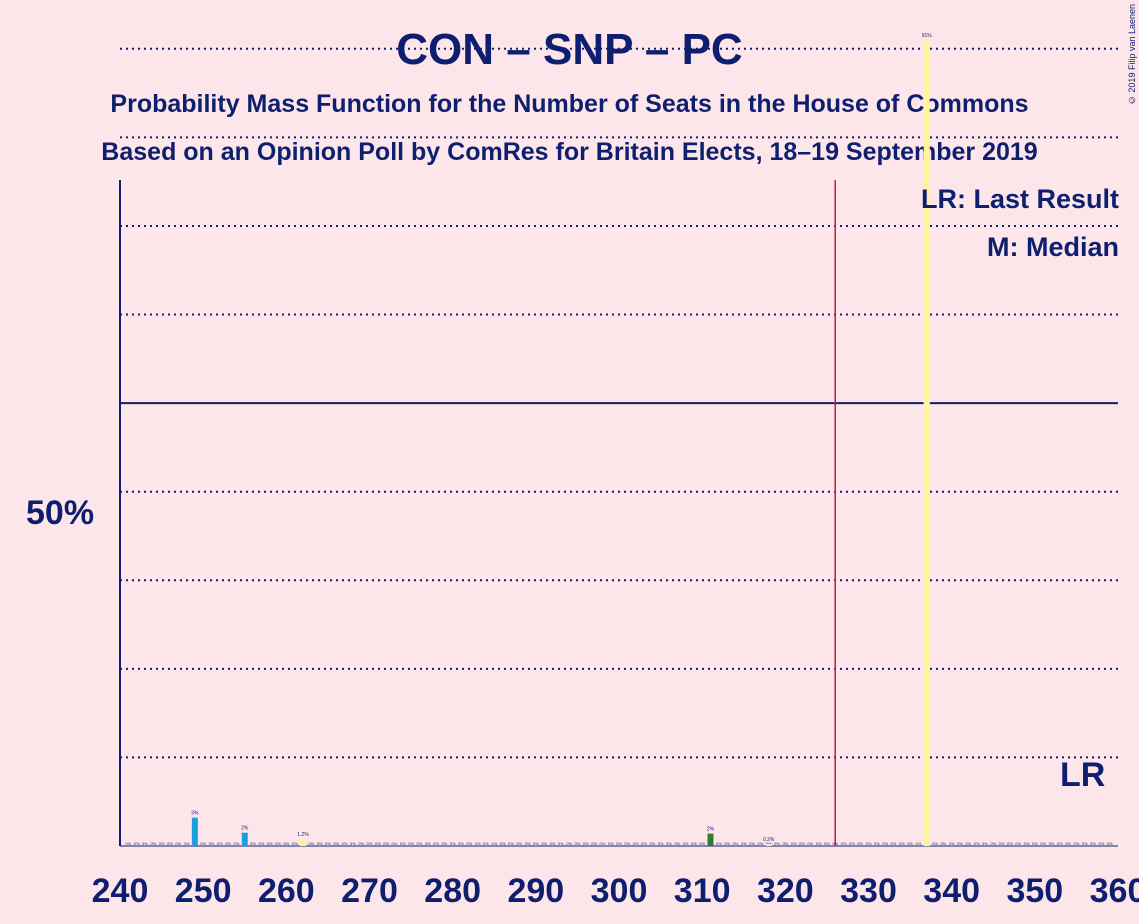  What do you see at coordinates (220, 843) in the screenshot?
I see `zero-label-252: 0%` at bounding box center [220, 843].